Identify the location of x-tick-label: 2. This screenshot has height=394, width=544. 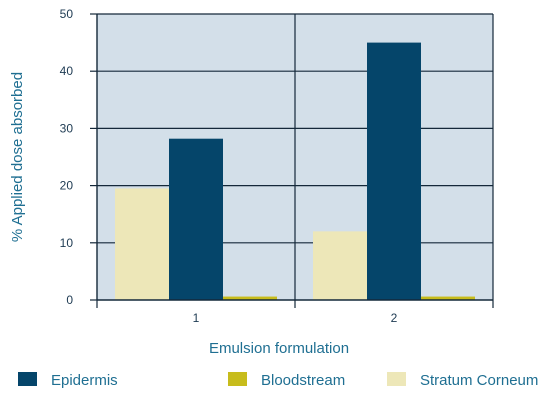
(394, 318).